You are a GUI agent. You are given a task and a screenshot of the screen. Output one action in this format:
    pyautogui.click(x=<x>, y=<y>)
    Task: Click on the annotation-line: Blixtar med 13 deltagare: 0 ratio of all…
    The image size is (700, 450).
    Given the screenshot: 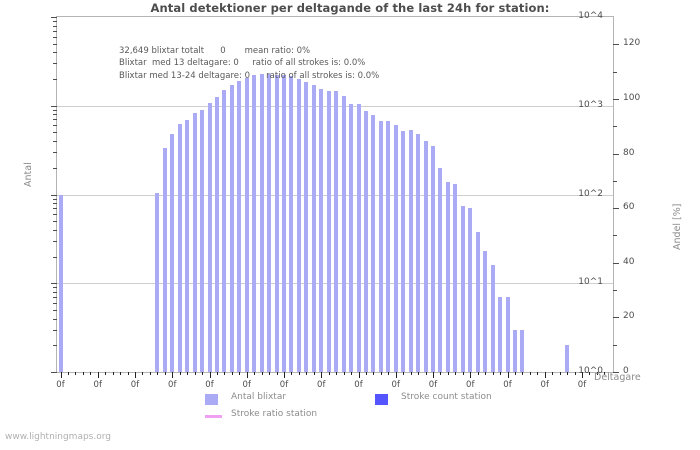 What is the action you would take?
    pyautogui.click(x=242, y=63)
    